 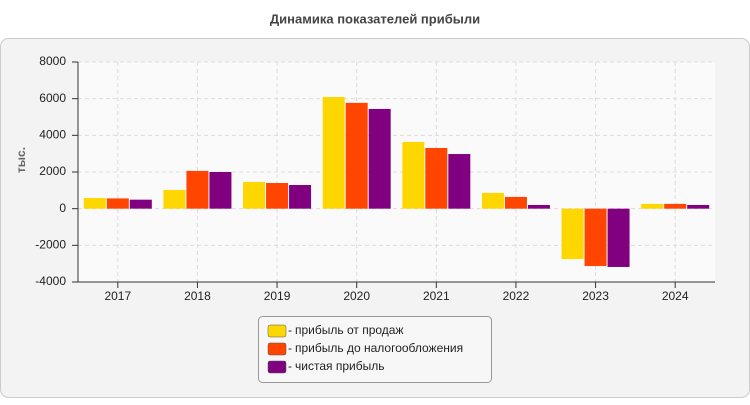 I want to click on legend-label: чистая прибыль, so click(x=339, y=366).